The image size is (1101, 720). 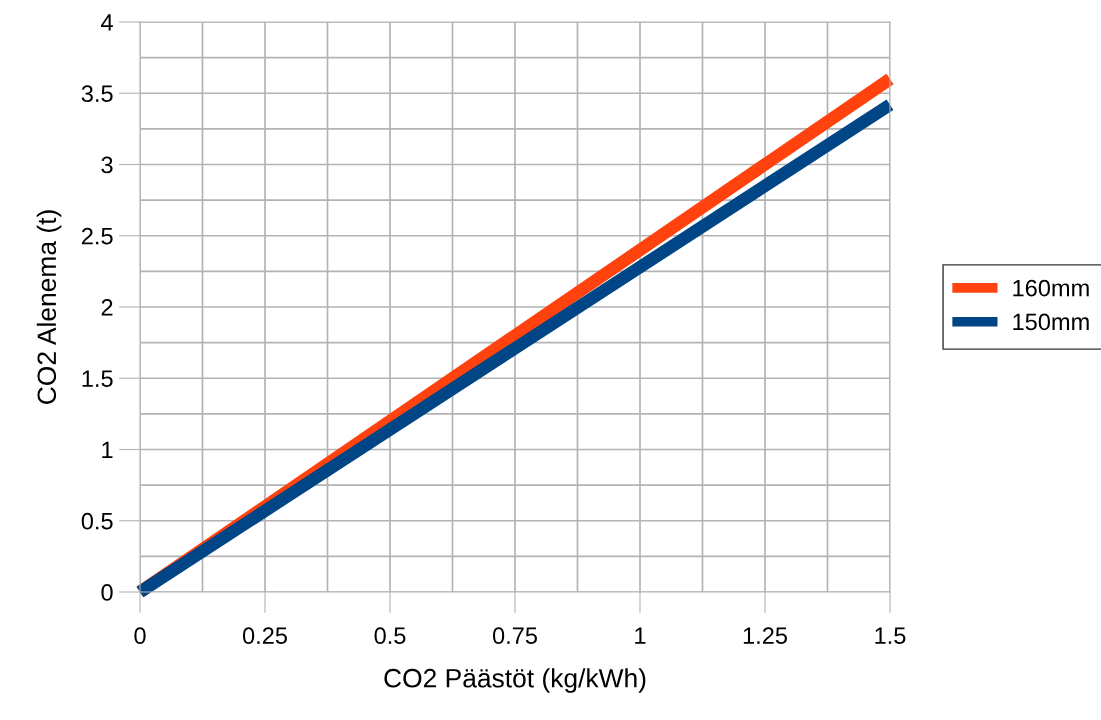 I want to click on x-axis-title: CO2 Päästöt (kg/kWh), so click(x=515, y=680).